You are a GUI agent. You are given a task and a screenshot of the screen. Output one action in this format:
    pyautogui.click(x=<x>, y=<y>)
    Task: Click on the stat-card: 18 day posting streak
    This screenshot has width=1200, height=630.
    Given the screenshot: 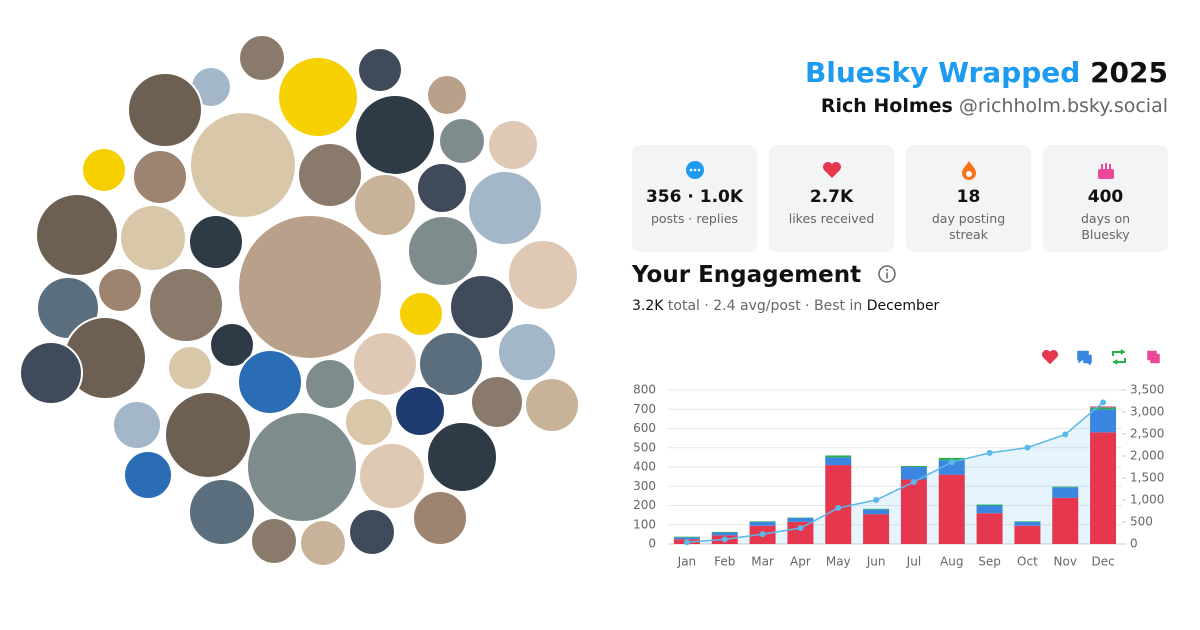 What is the action you would take?
    pyautogui.click(x=968, y=198)
    